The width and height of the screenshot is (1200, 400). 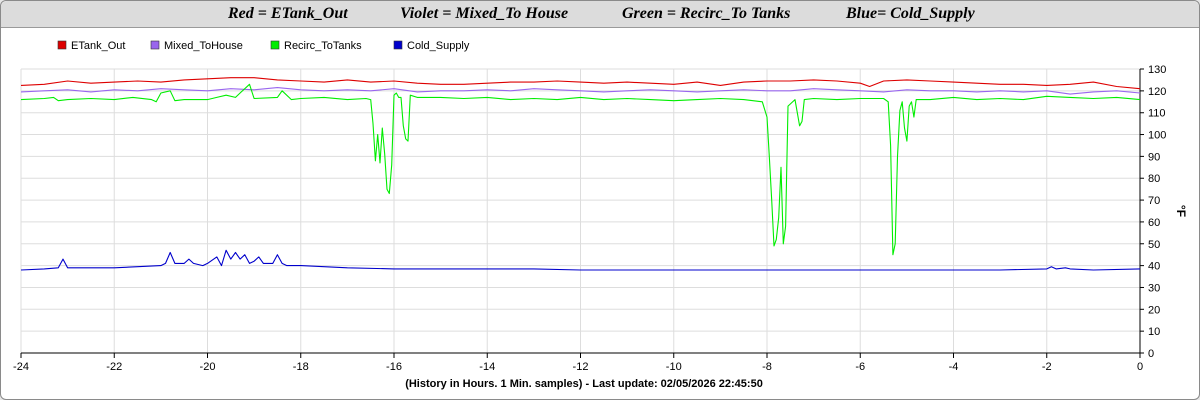 What do you see at coordinates (301, 367) in the screenshot?
I see `x-tick-label: -18` at bounding box center [301, 367].